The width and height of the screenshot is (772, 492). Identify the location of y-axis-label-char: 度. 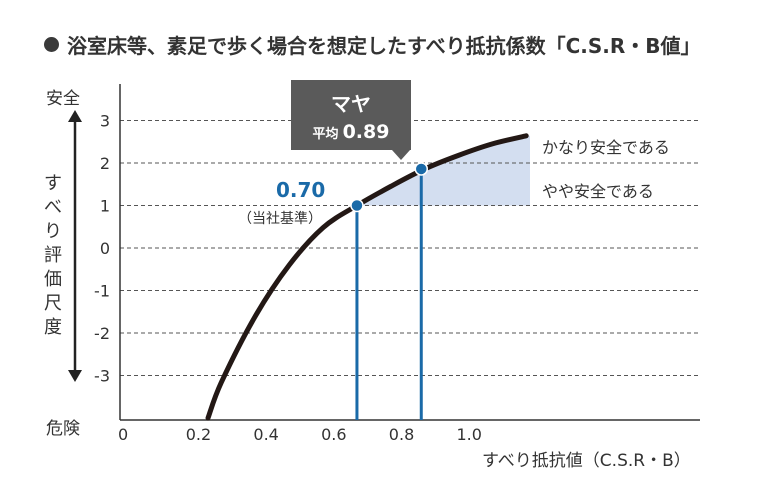
(53, 327).